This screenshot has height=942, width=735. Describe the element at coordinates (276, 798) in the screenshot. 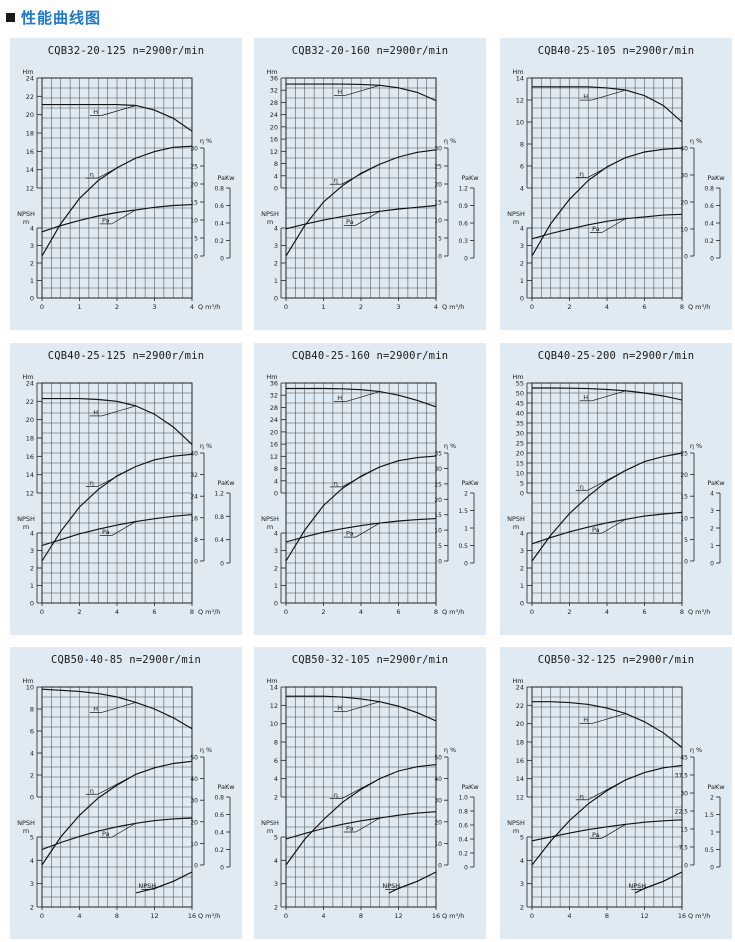

I see `head-tick-label: 2` at that location.